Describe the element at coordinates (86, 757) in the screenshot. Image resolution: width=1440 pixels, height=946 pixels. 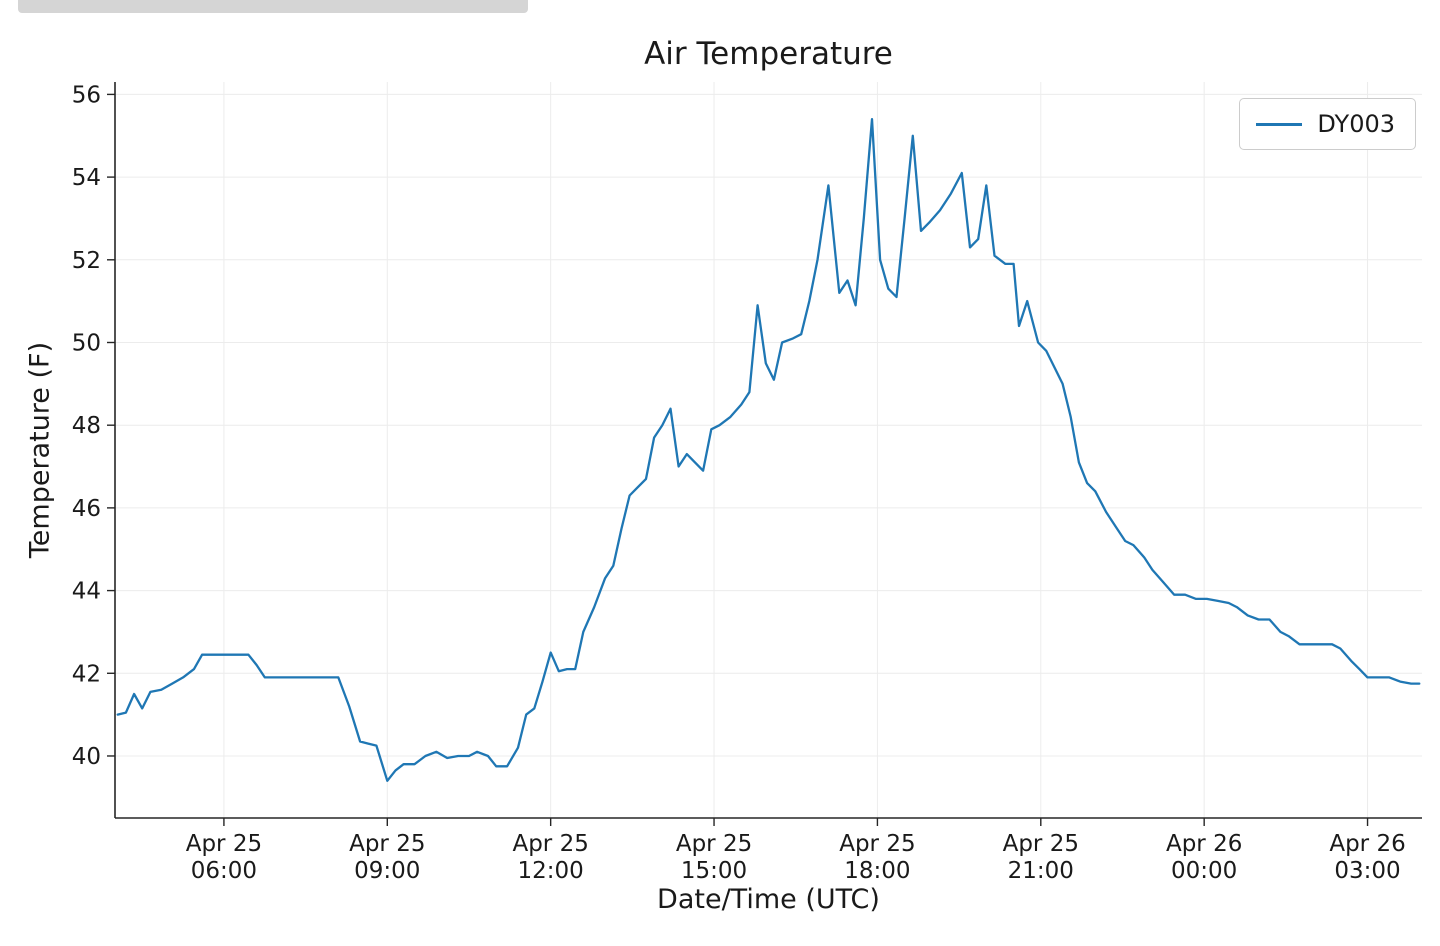
I see `y-tick-label: 40` at that location.